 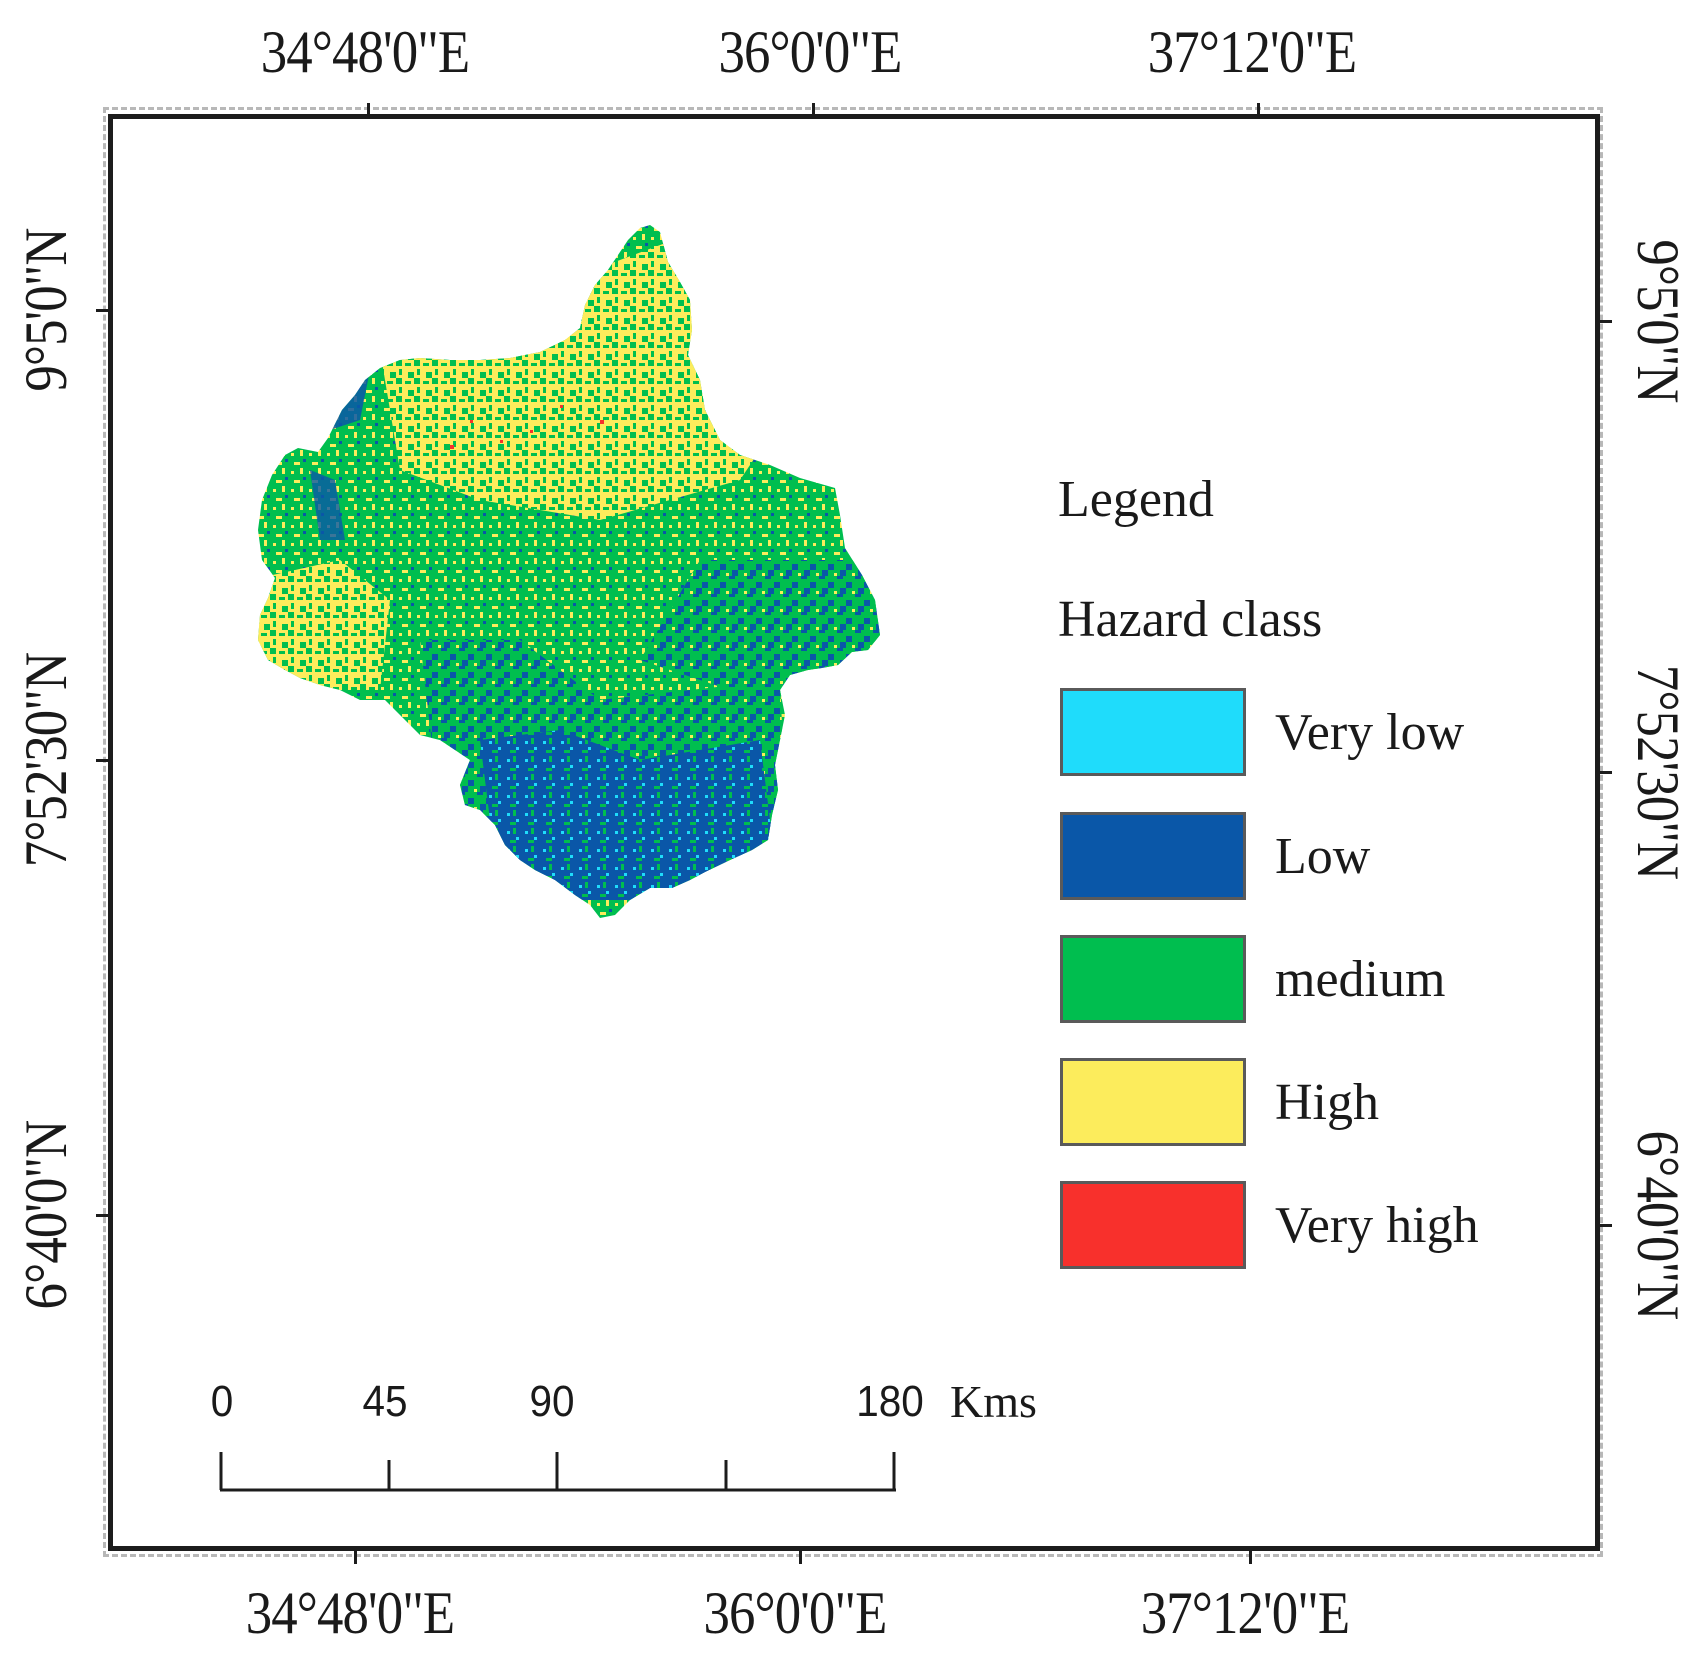 I want to click on legend-swatch-very-low, so click(x=1153, y=732).